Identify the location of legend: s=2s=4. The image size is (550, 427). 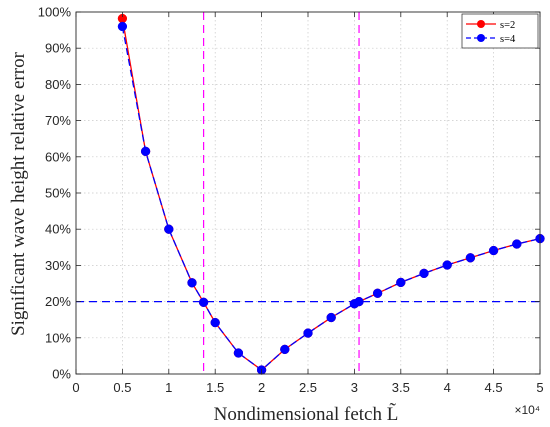
(500, 31).